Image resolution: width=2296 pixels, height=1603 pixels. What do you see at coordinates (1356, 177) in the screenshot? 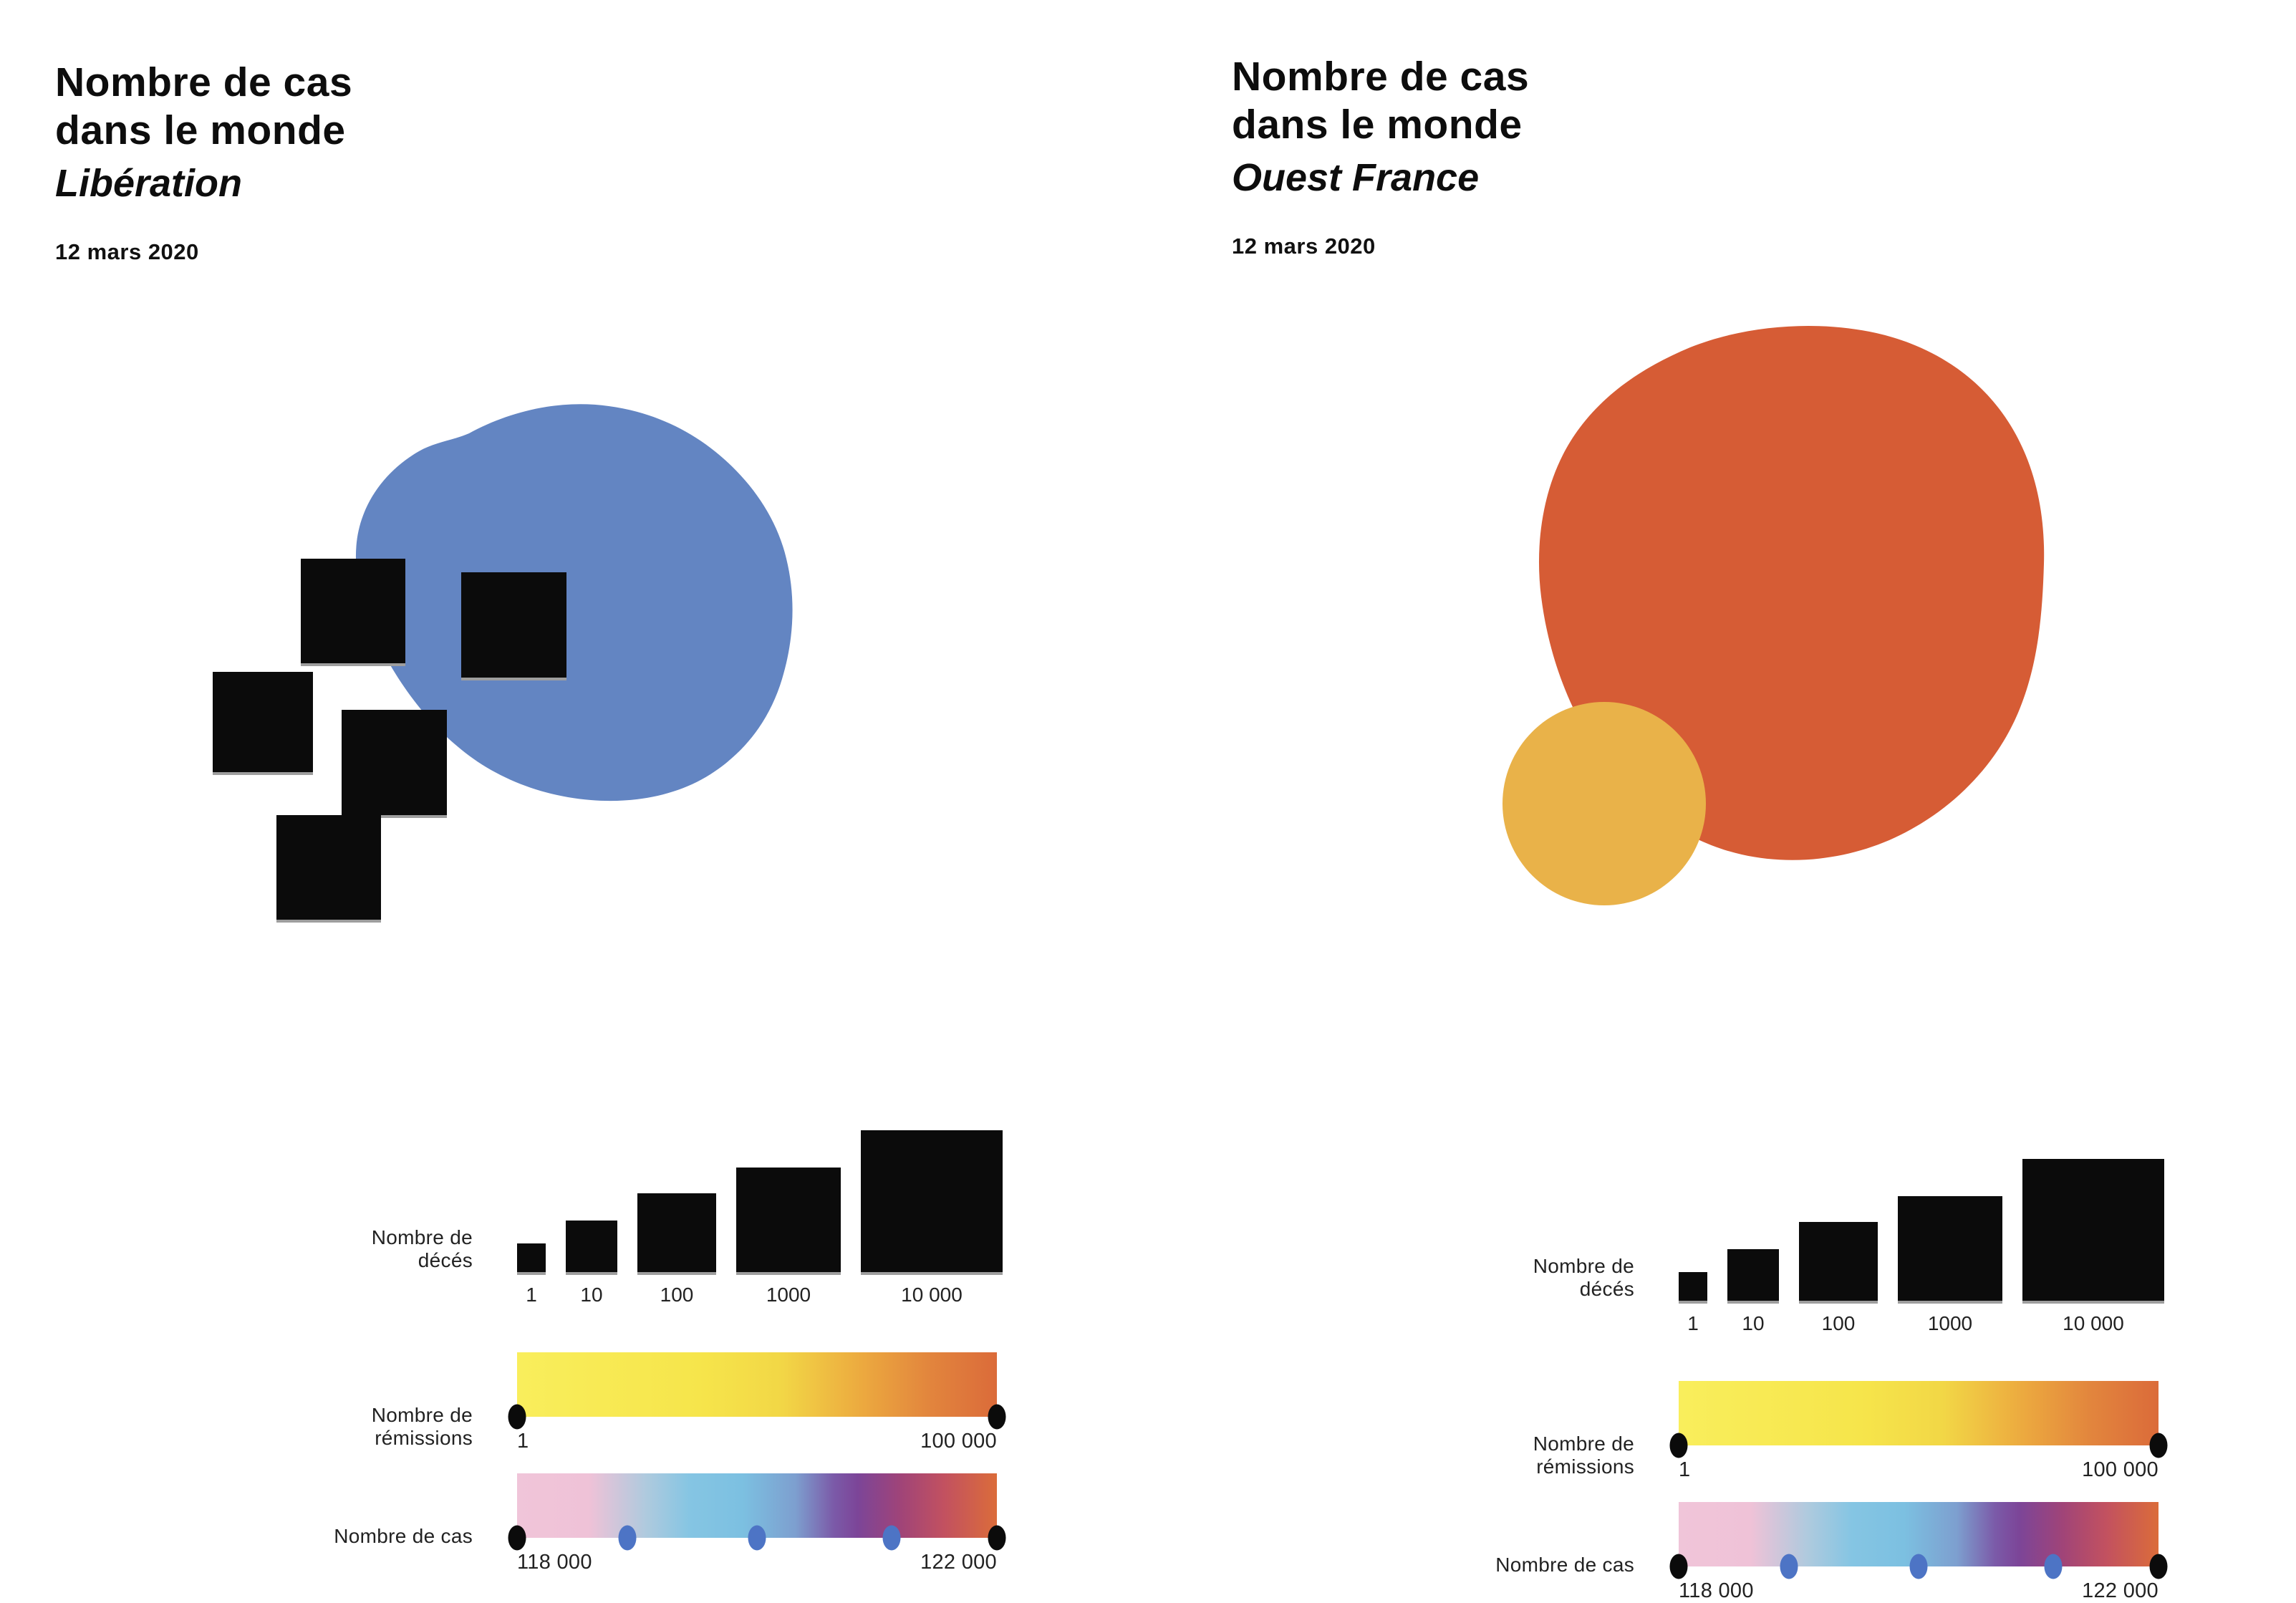
I see `source-label-ouest-france: Ouest France` at bounding box center [1356, 177].